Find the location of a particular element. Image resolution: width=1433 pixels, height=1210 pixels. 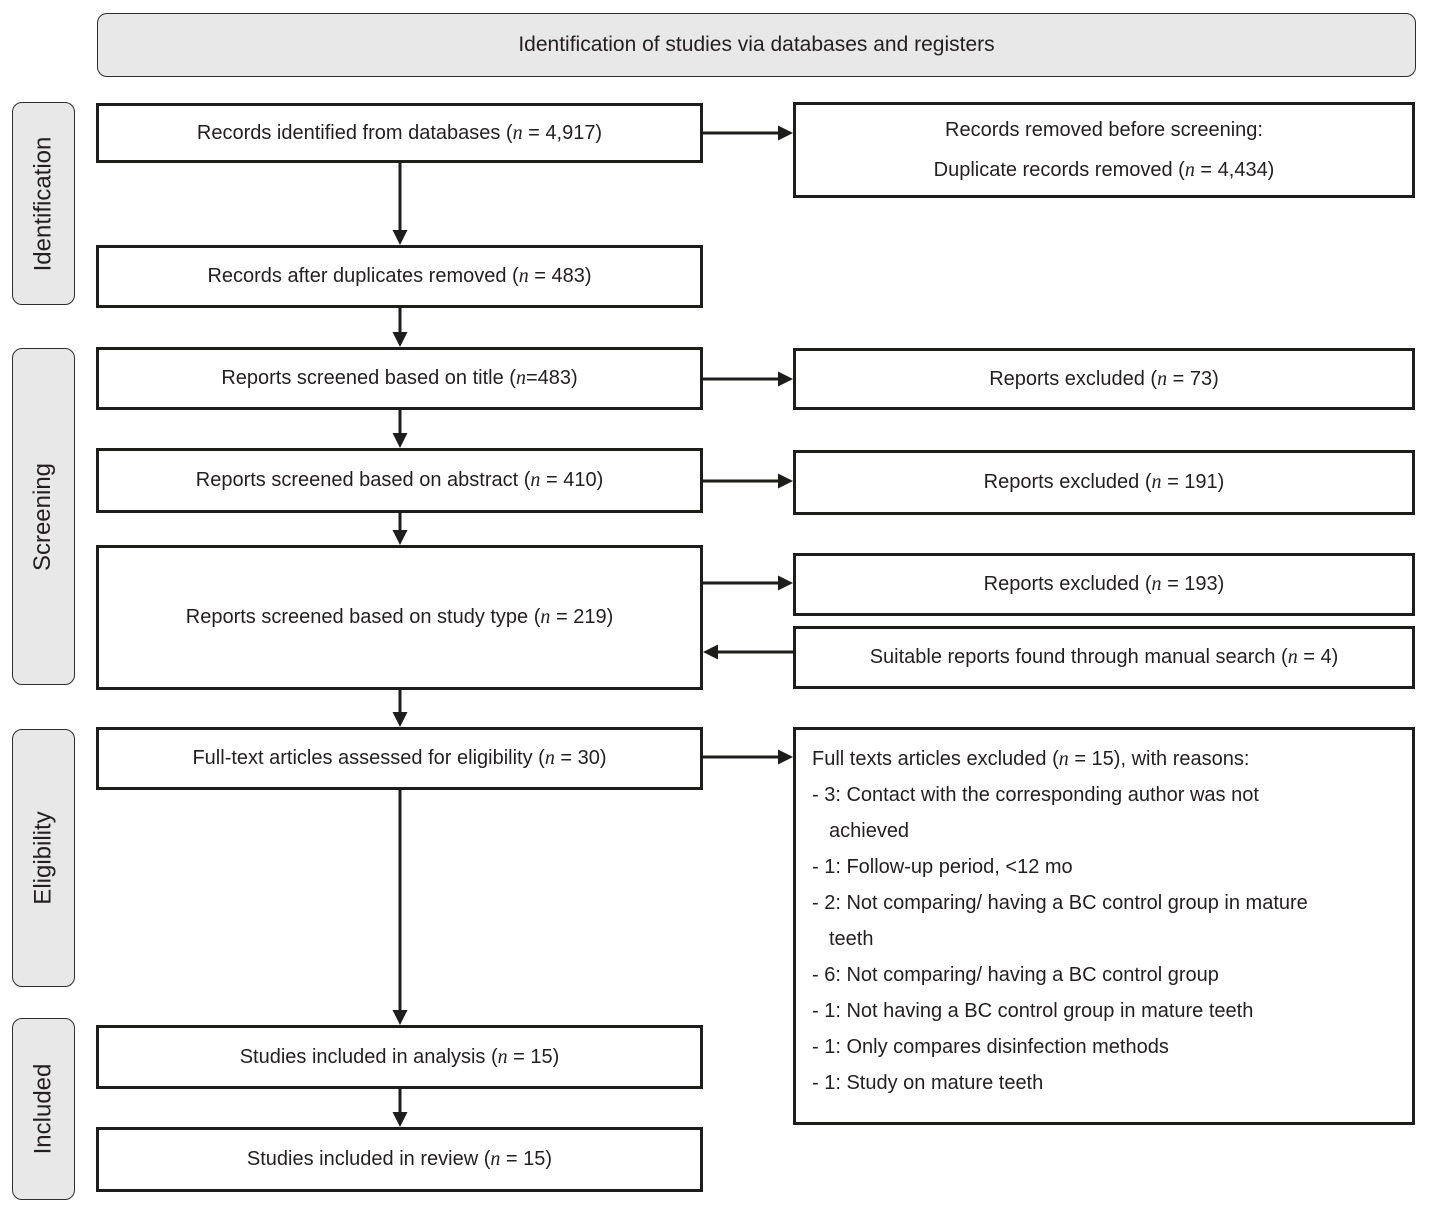

box-removed-before-screening-line2: Duplicate records removed (n = 4,434) is located at coordinates (1104, 170).